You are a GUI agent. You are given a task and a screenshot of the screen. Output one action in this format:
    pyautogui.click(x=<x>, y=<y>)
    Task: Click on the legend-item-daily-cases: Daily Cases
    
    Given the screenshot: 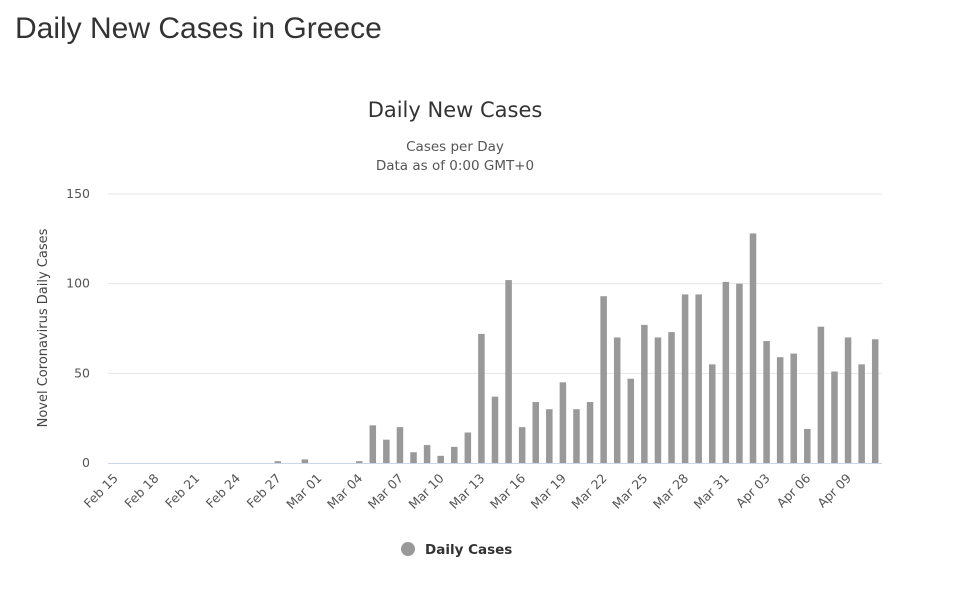 What is the action you would take?
    pyautogui.click(x=456, y=550)
    